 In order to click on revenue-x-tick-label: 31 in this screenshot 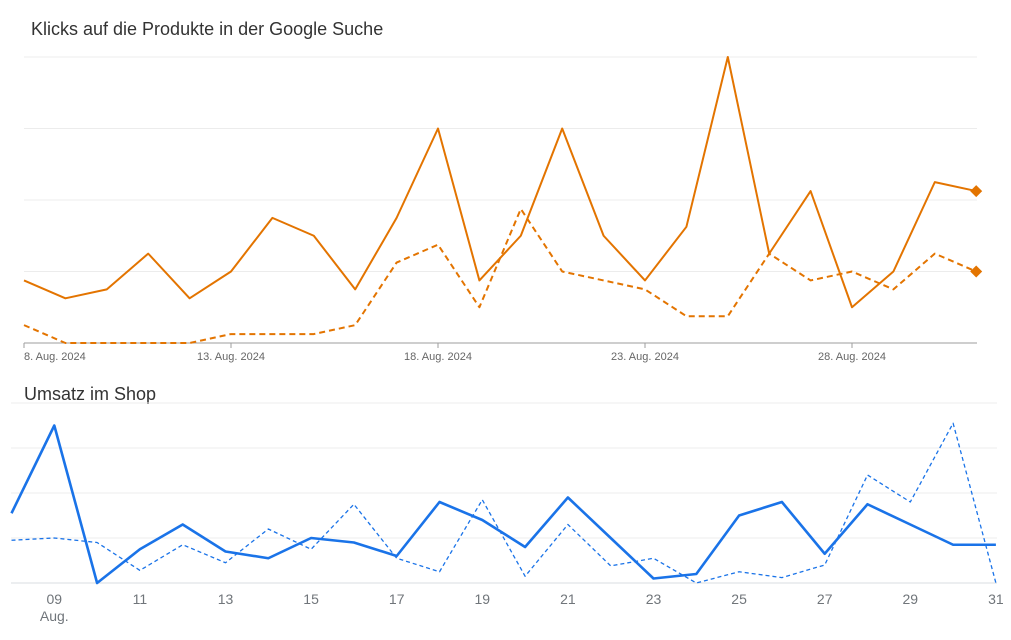, I will do `click(996, 599)`.